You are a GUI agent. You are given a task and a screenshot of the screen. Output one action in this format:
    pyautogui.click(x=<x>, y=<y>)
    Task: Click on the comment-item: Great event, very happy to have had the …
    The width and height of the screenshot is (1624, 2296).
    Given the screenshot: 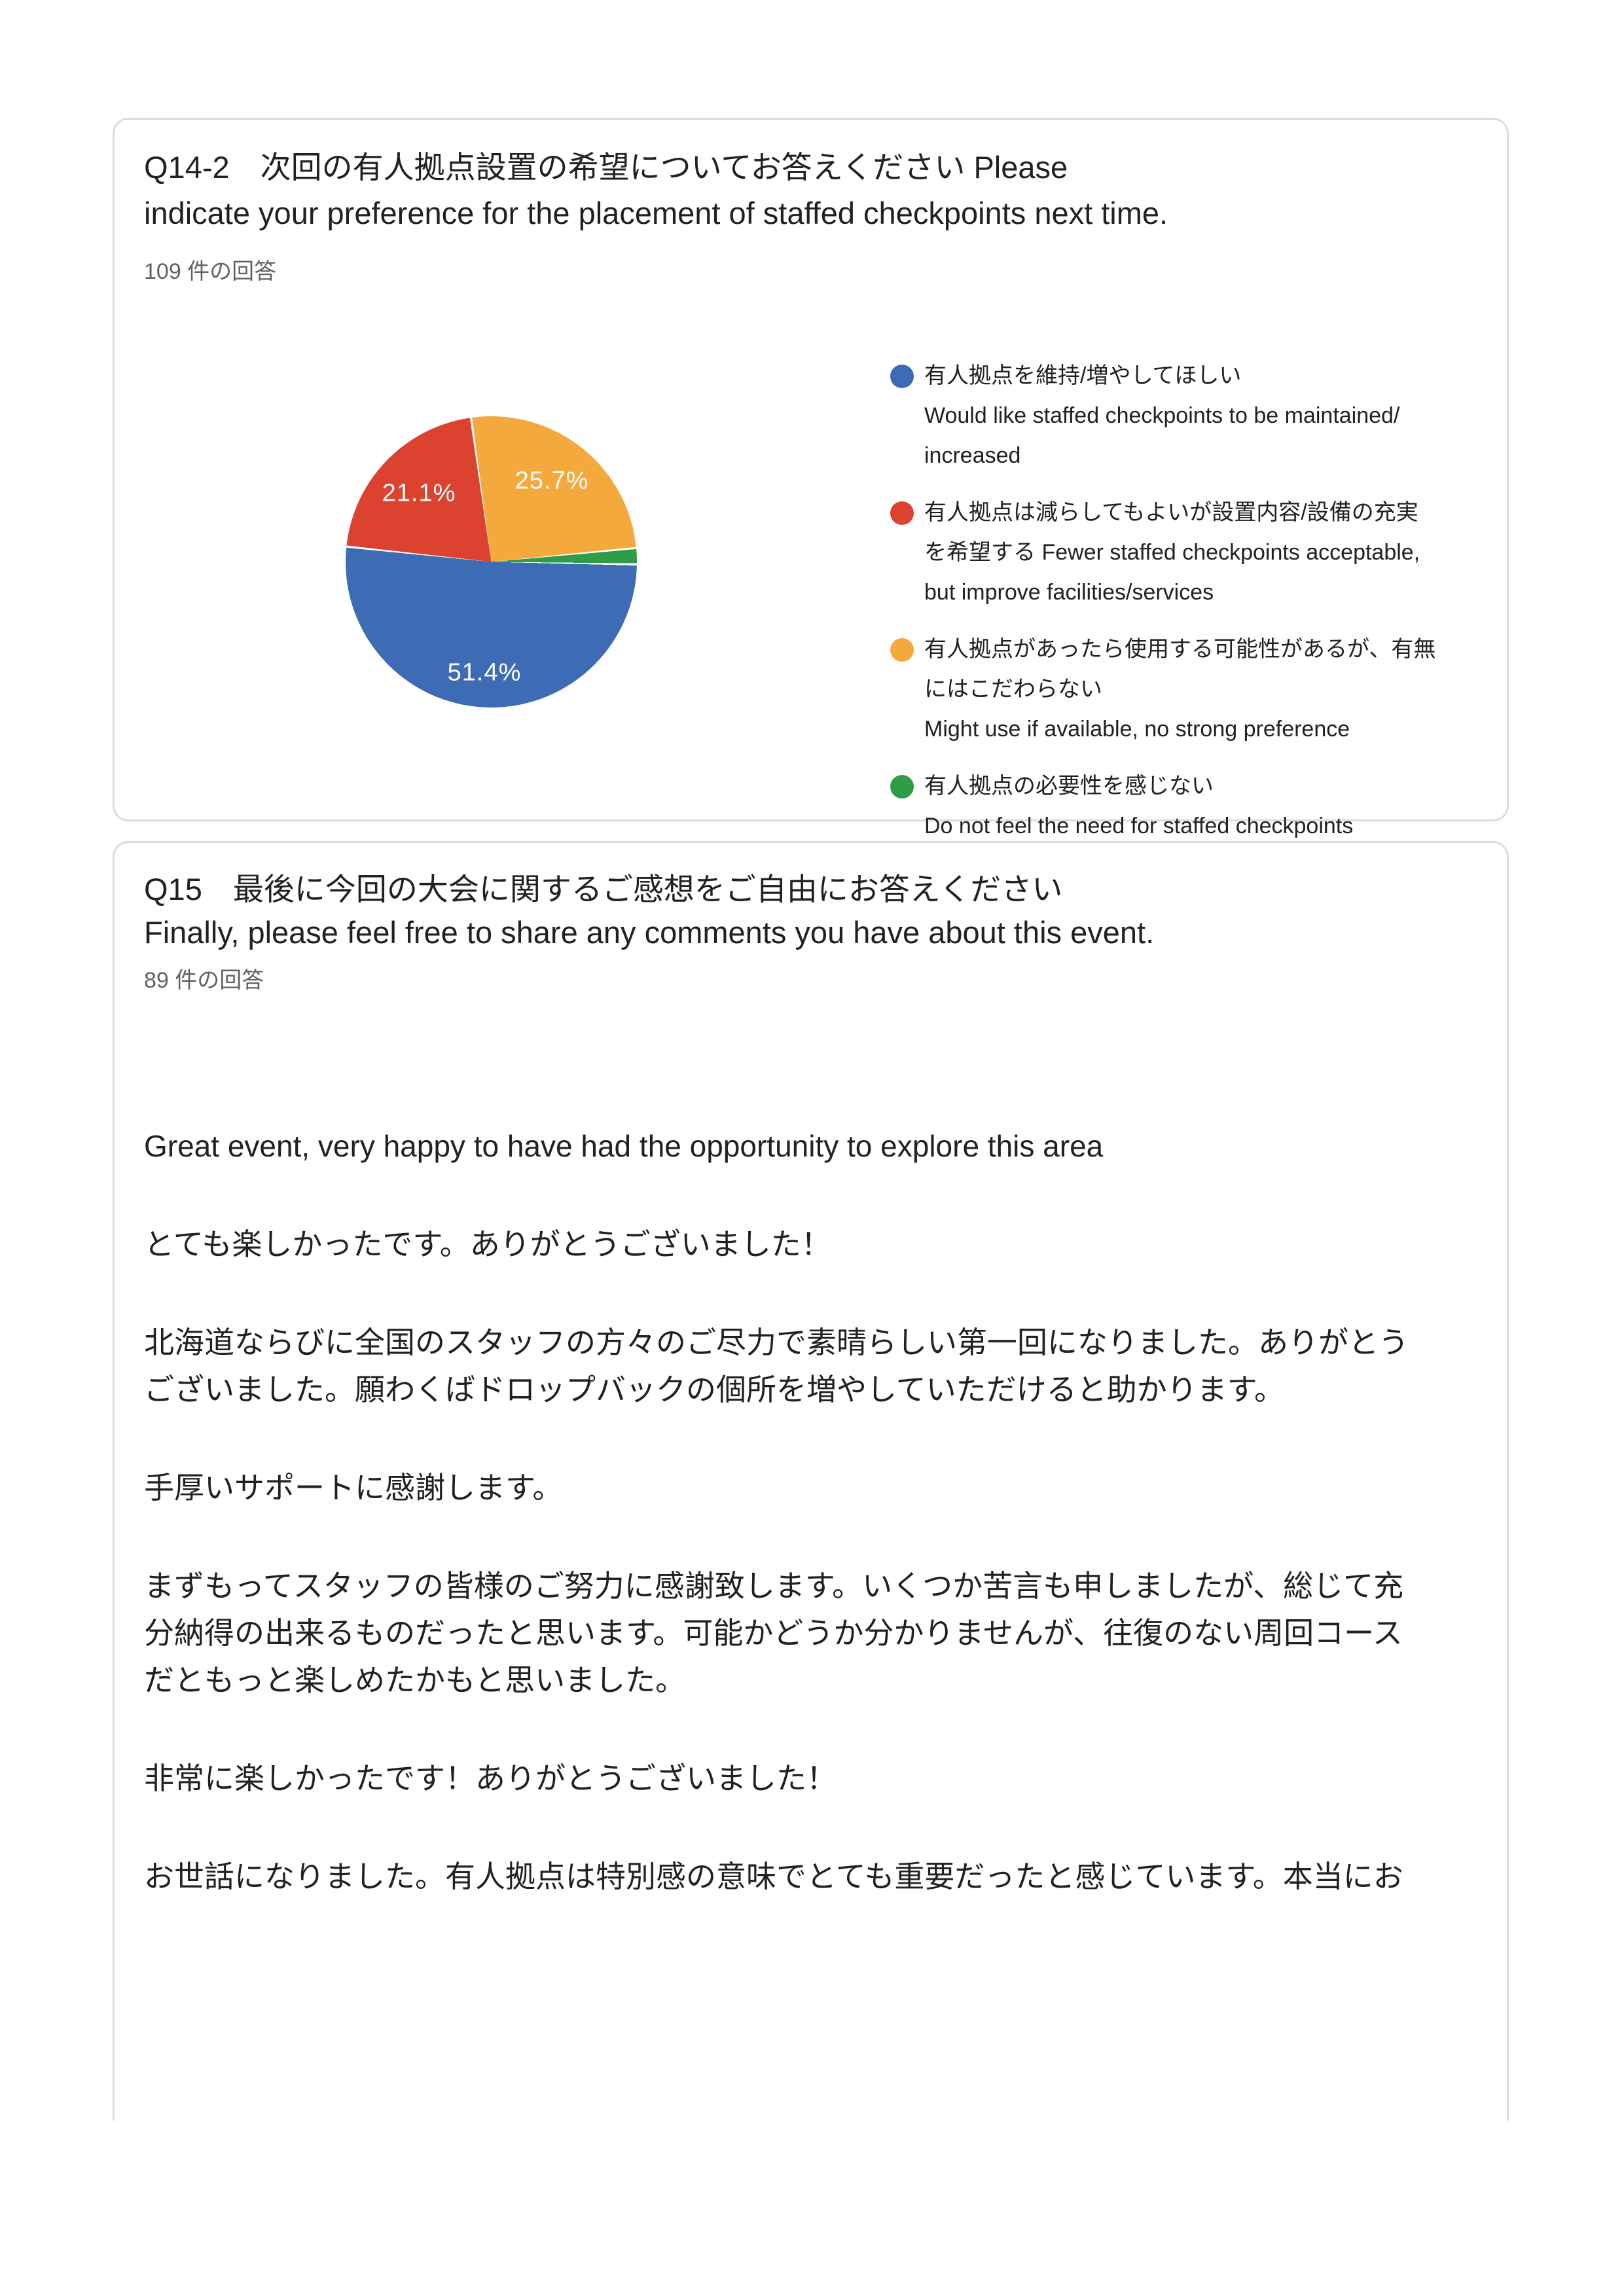 What is the action you would take?
    pyautogui.click(x=624, y=1146)
    